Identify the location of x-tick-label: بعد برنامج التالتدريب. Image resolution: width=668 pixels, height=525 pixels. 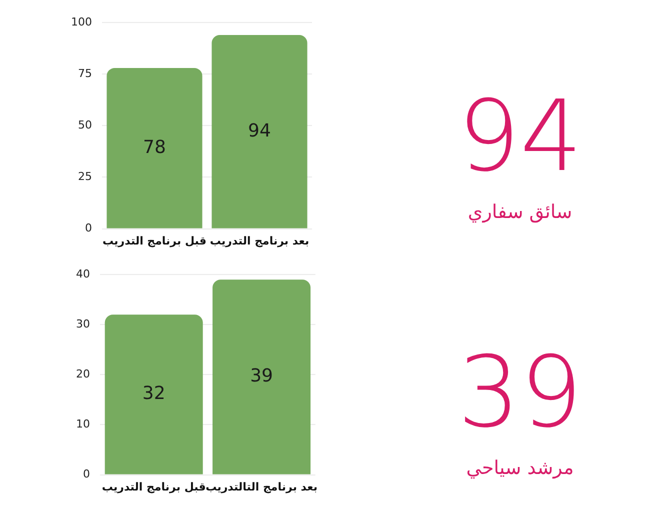
(262, 487).